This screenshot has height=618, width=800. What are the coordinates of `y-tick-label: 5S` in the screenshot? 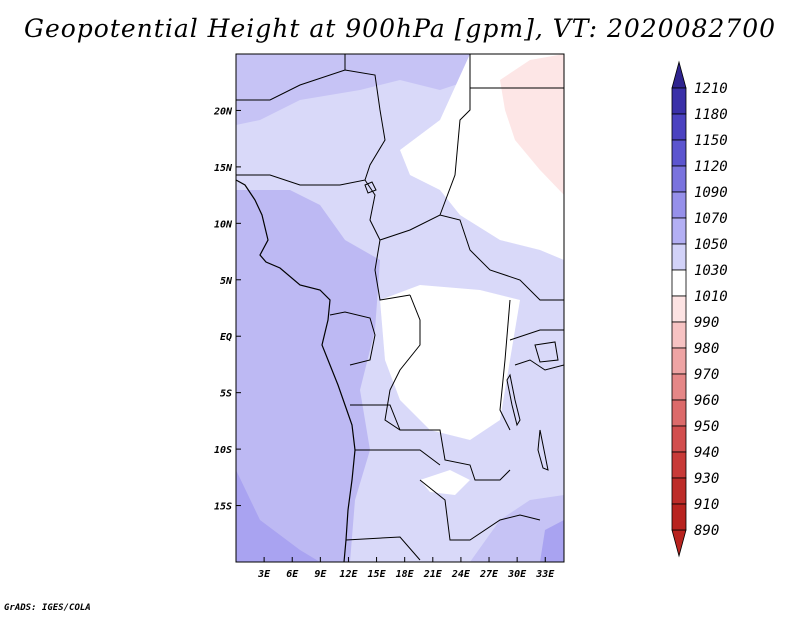 It's located at (226, 394).